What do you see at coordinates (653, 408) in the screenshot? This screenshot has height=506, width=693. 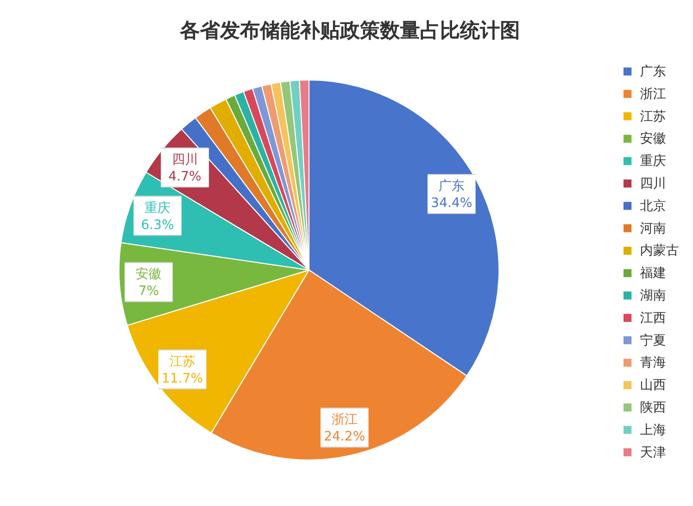 I see `legend-label: 陕西` at bounding box center [653, 408].